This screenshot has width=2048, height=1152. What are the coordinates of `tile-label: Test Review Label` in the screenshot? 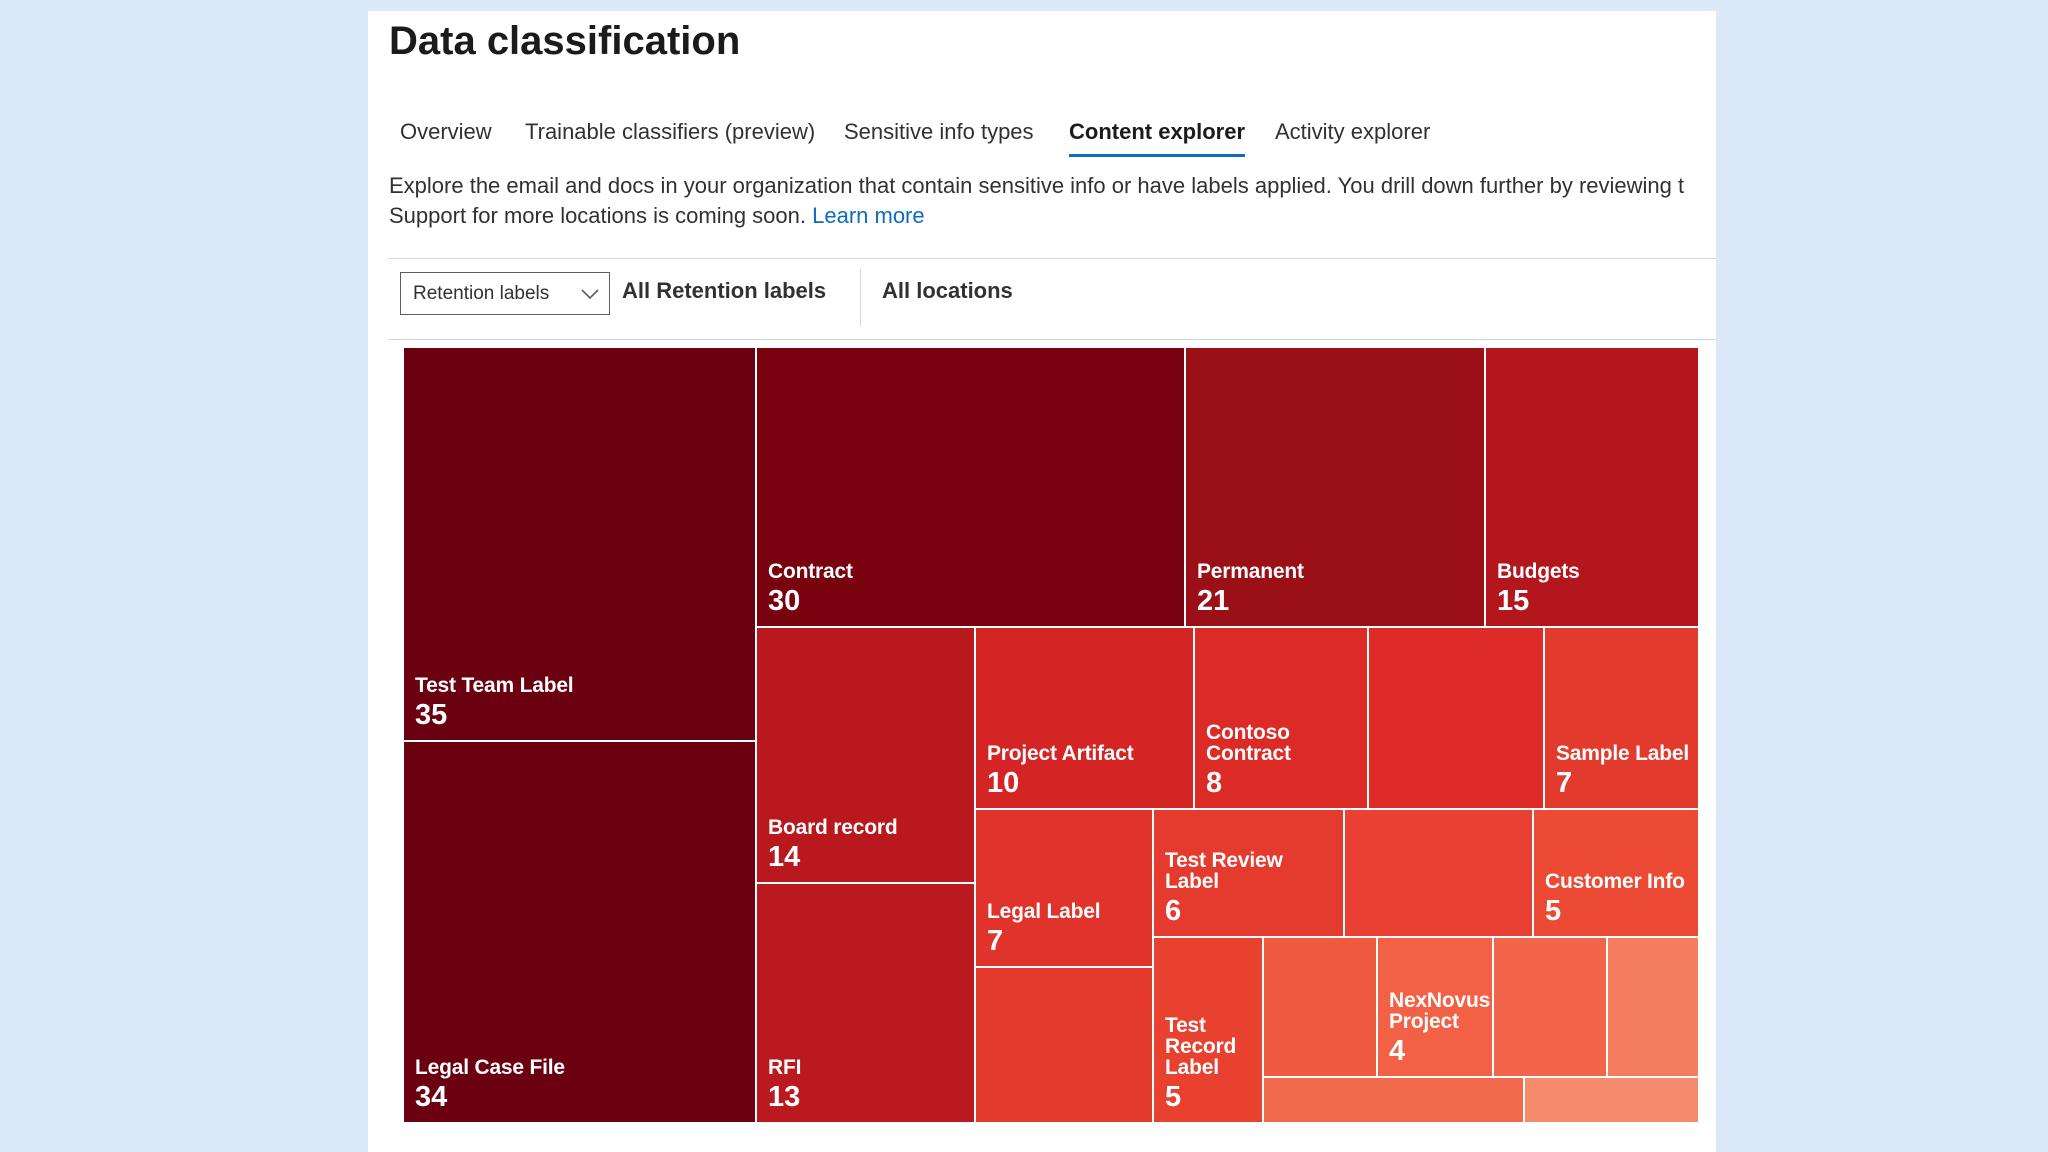 It's located at (1224, 871).